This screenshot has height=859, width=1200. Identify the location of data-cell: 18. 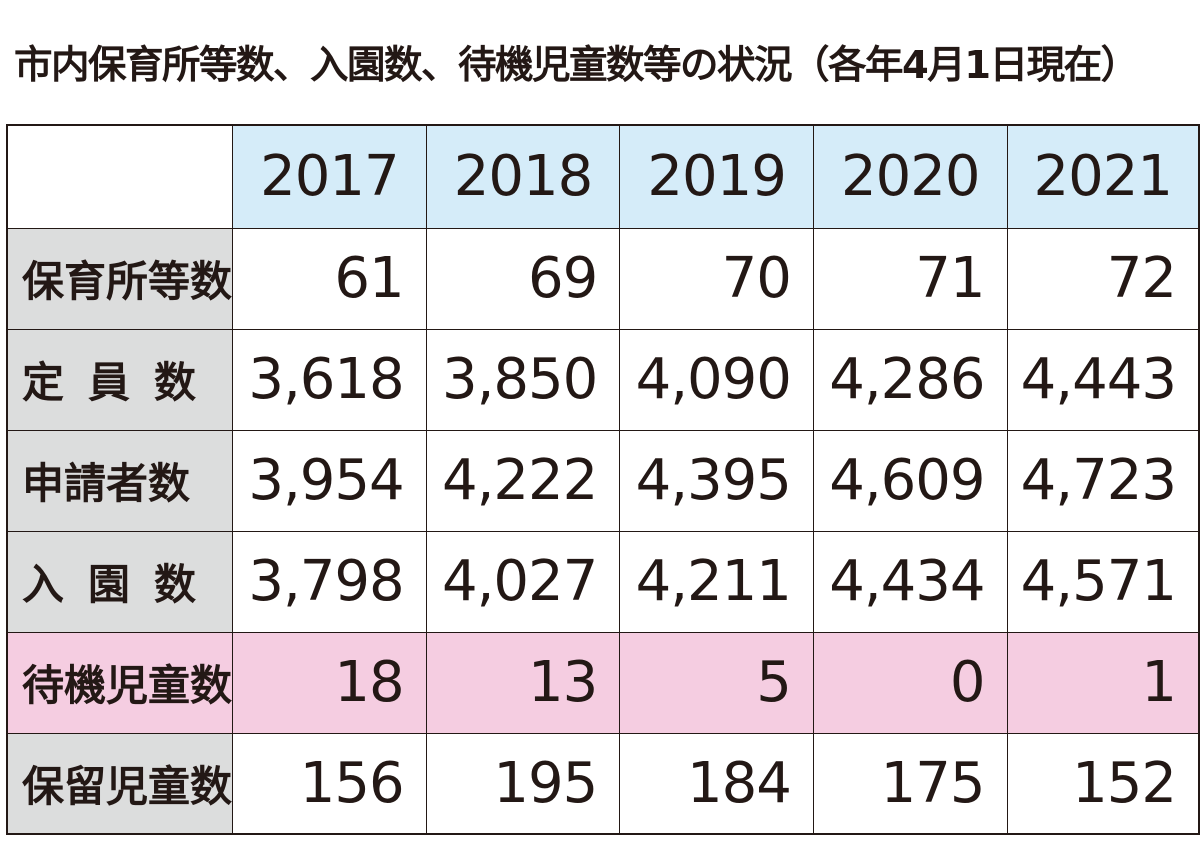
(329, 682).